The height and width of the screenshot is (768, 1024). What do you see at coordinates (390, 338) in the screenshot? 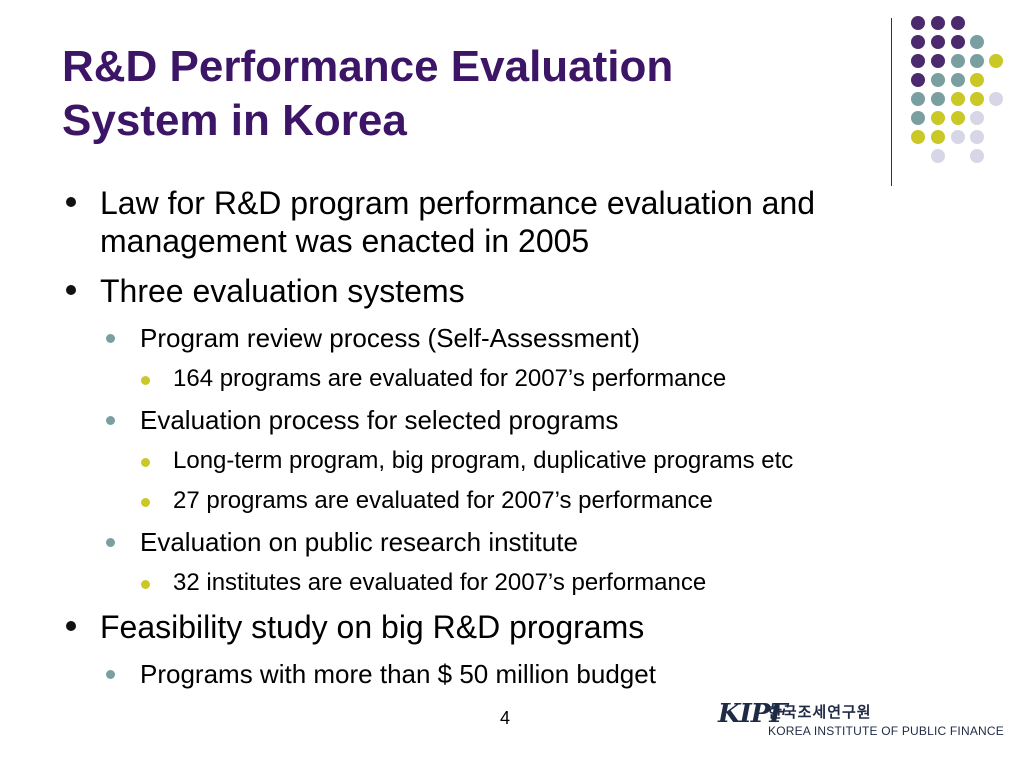
I see `bullet-text: Program review process (Self-Assessment)` at bounding box center [390, 338].